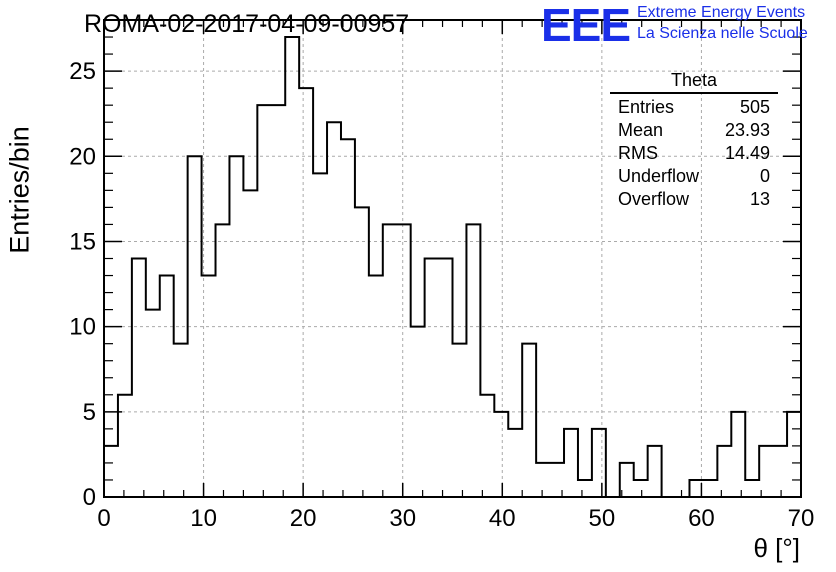  I want to click on stats-row-entries: Entries 505, so click(694, 107).